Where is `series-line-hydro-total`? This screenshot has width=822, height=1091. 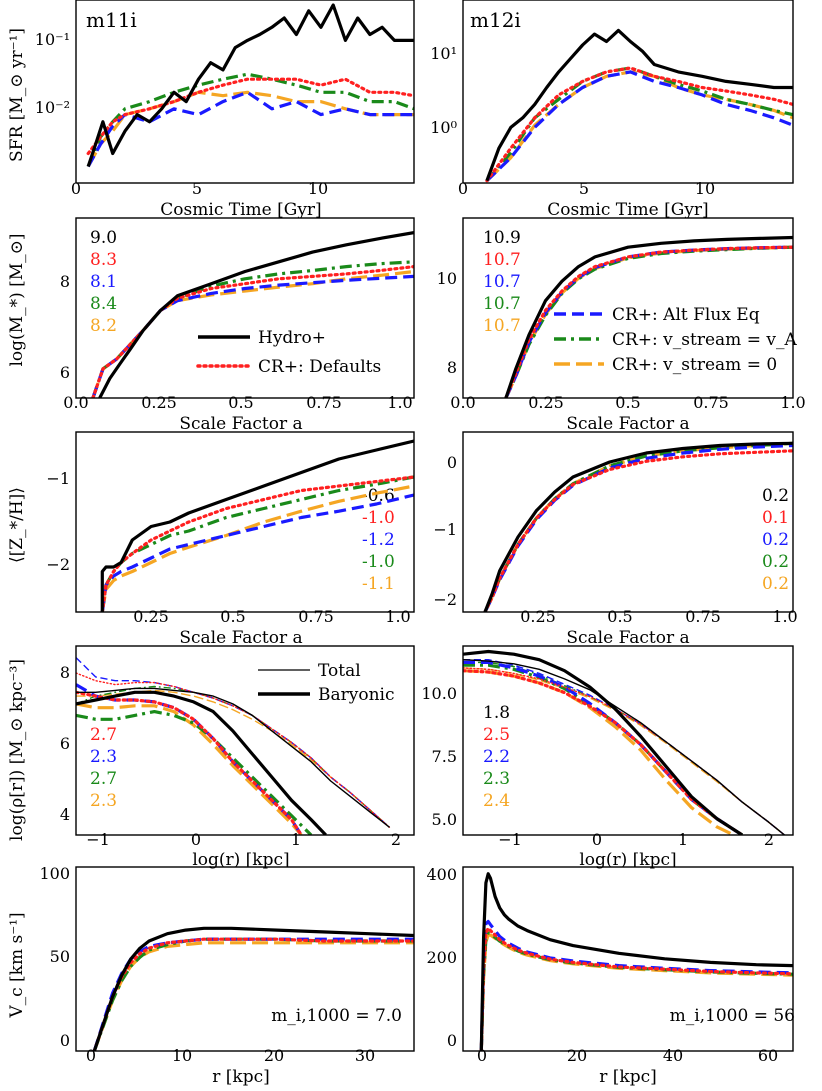 series-line-hydro-total is located at coordinates (233, 757).